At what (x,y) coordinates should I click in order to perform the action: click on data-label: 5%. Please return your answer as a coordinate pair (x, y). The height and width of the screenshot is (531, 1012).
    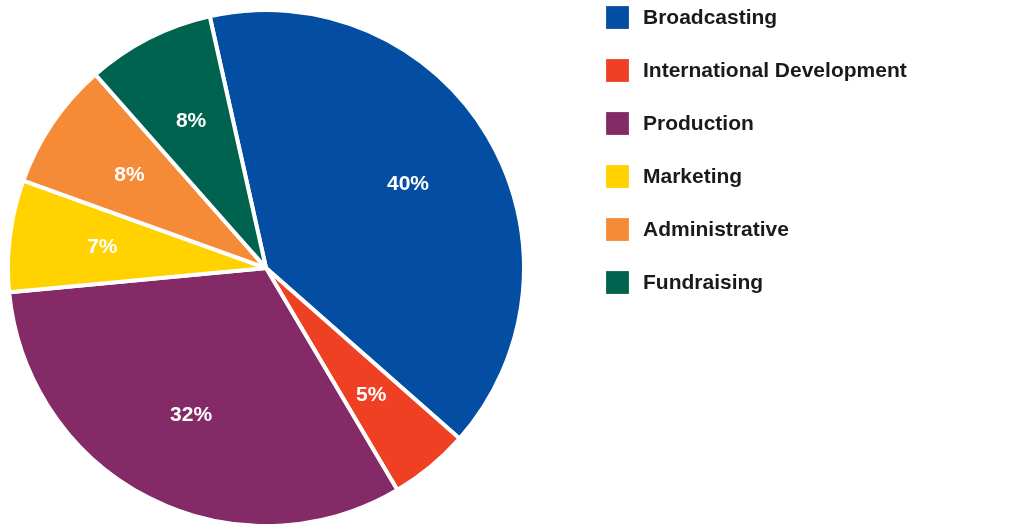
    Looking at the image, I should click on (371, 394).